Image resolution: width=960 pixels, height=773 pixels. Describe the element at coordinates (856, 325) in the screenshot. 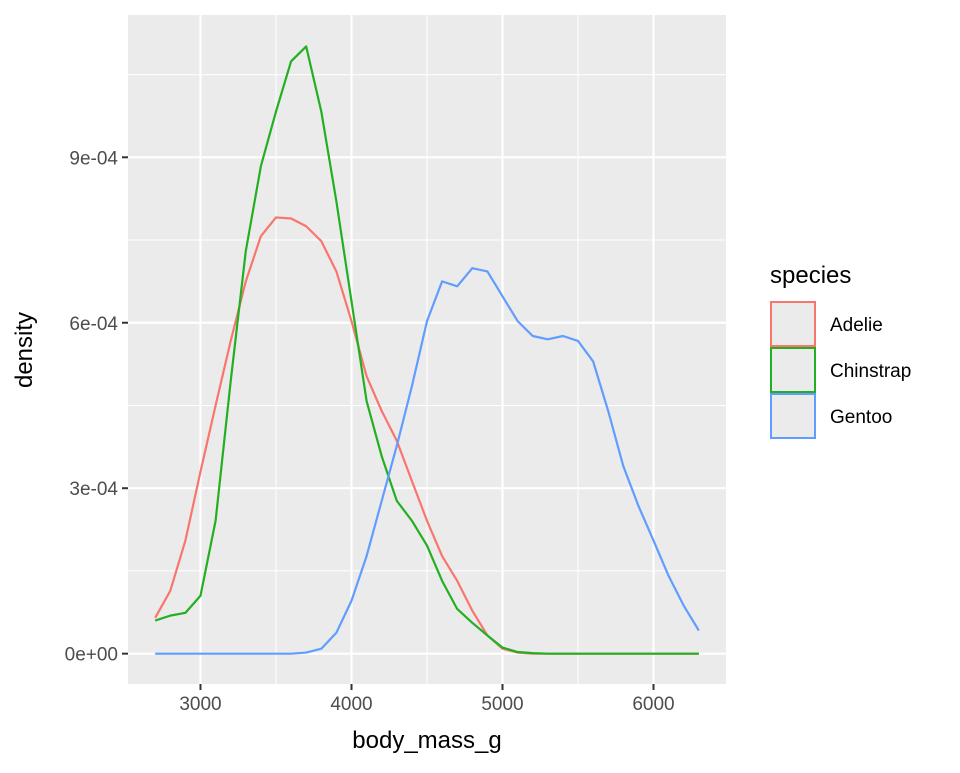

I see `legend-label: Adelie` at that location.